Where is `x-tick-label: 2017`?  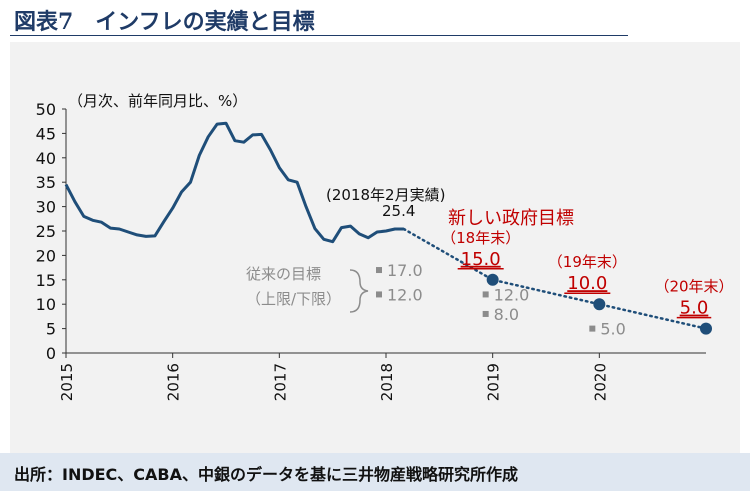
x-tick-label: 2017 is located at coordinates (280, 382).